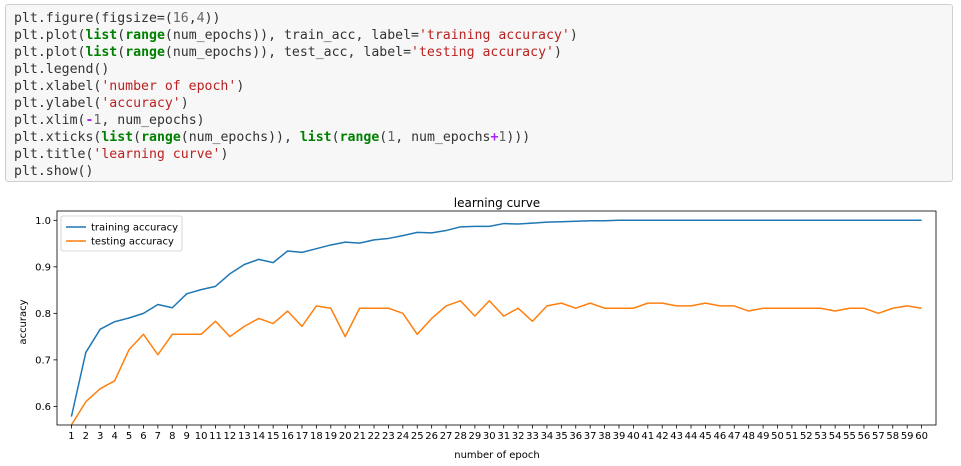  I want to click on x-tick-label: 52, so click(806, 436).